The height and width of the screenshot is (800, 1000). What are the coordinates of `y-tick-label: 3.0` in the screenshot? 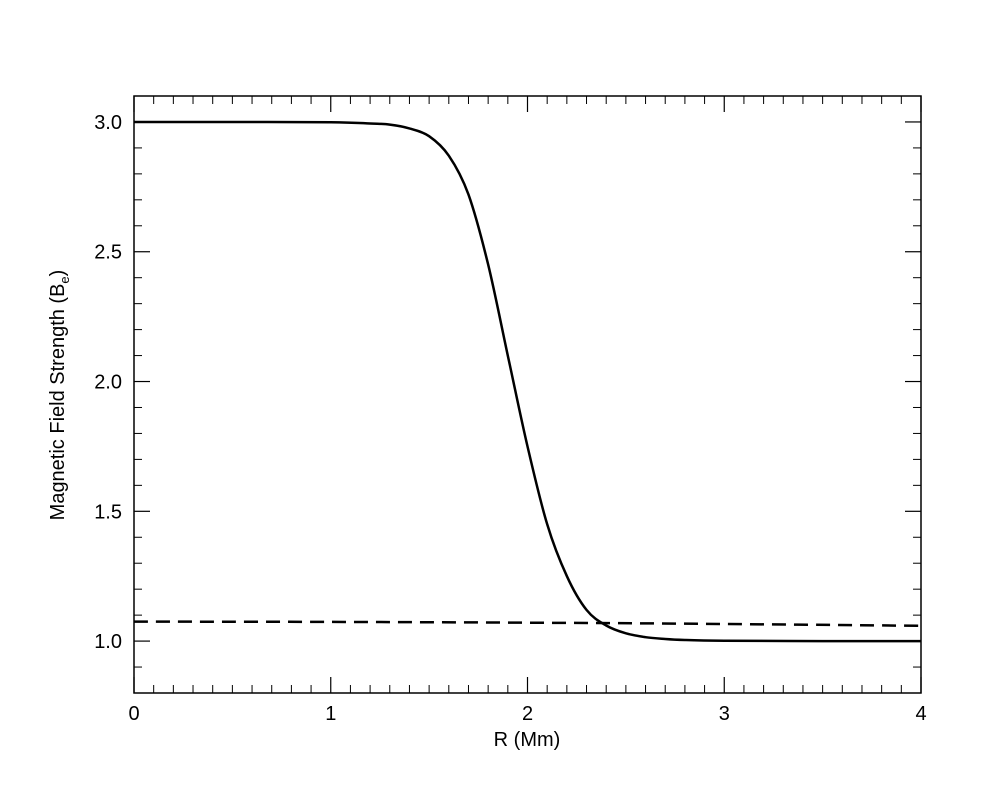 It's located at (108, 123).